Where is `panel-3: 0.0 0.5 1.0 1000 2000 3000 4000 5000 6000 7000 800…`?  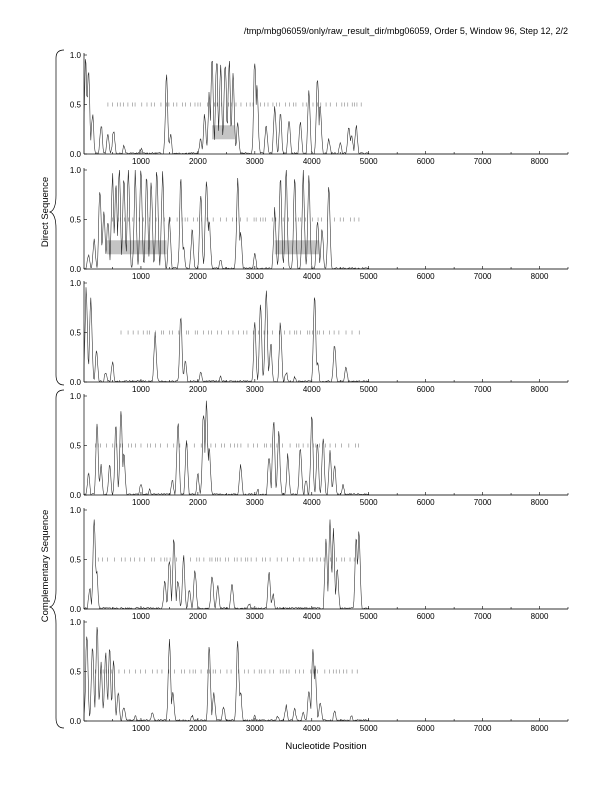
panel-3: 0.0 0.5 1.0 1000 2000 3000 4000 5000 6000 7000 800… is located at coordinates (319, 336).